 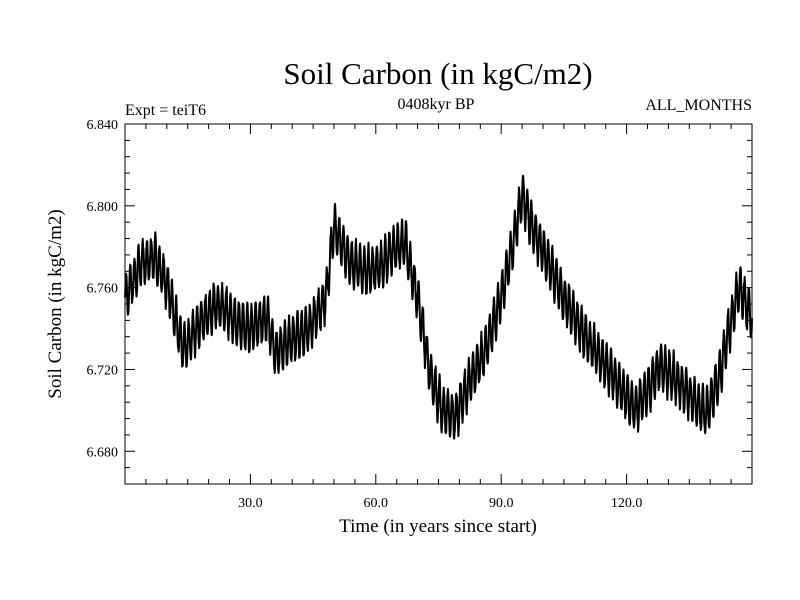 What do you see at coordinates (165, 110) in the screenshot?
I see `subtitle-expt: Expt = teiT6` at bounding box center [165, 110].